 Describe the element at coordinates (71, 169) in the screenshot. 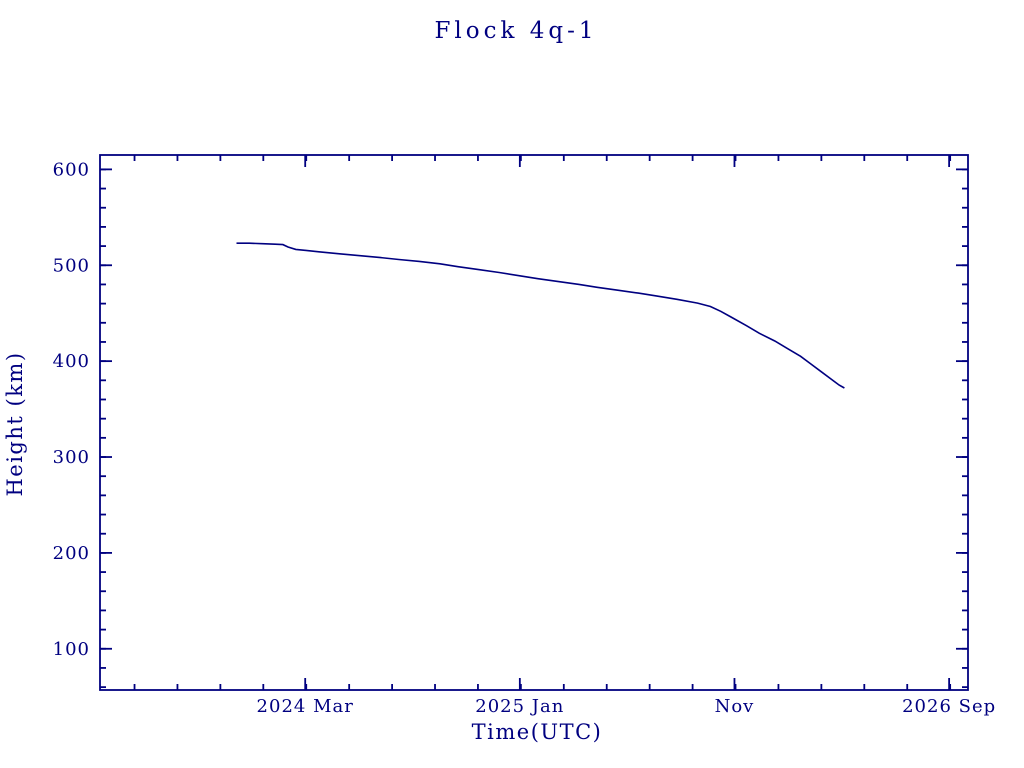

I see `y-tick-label: 600` at that location.